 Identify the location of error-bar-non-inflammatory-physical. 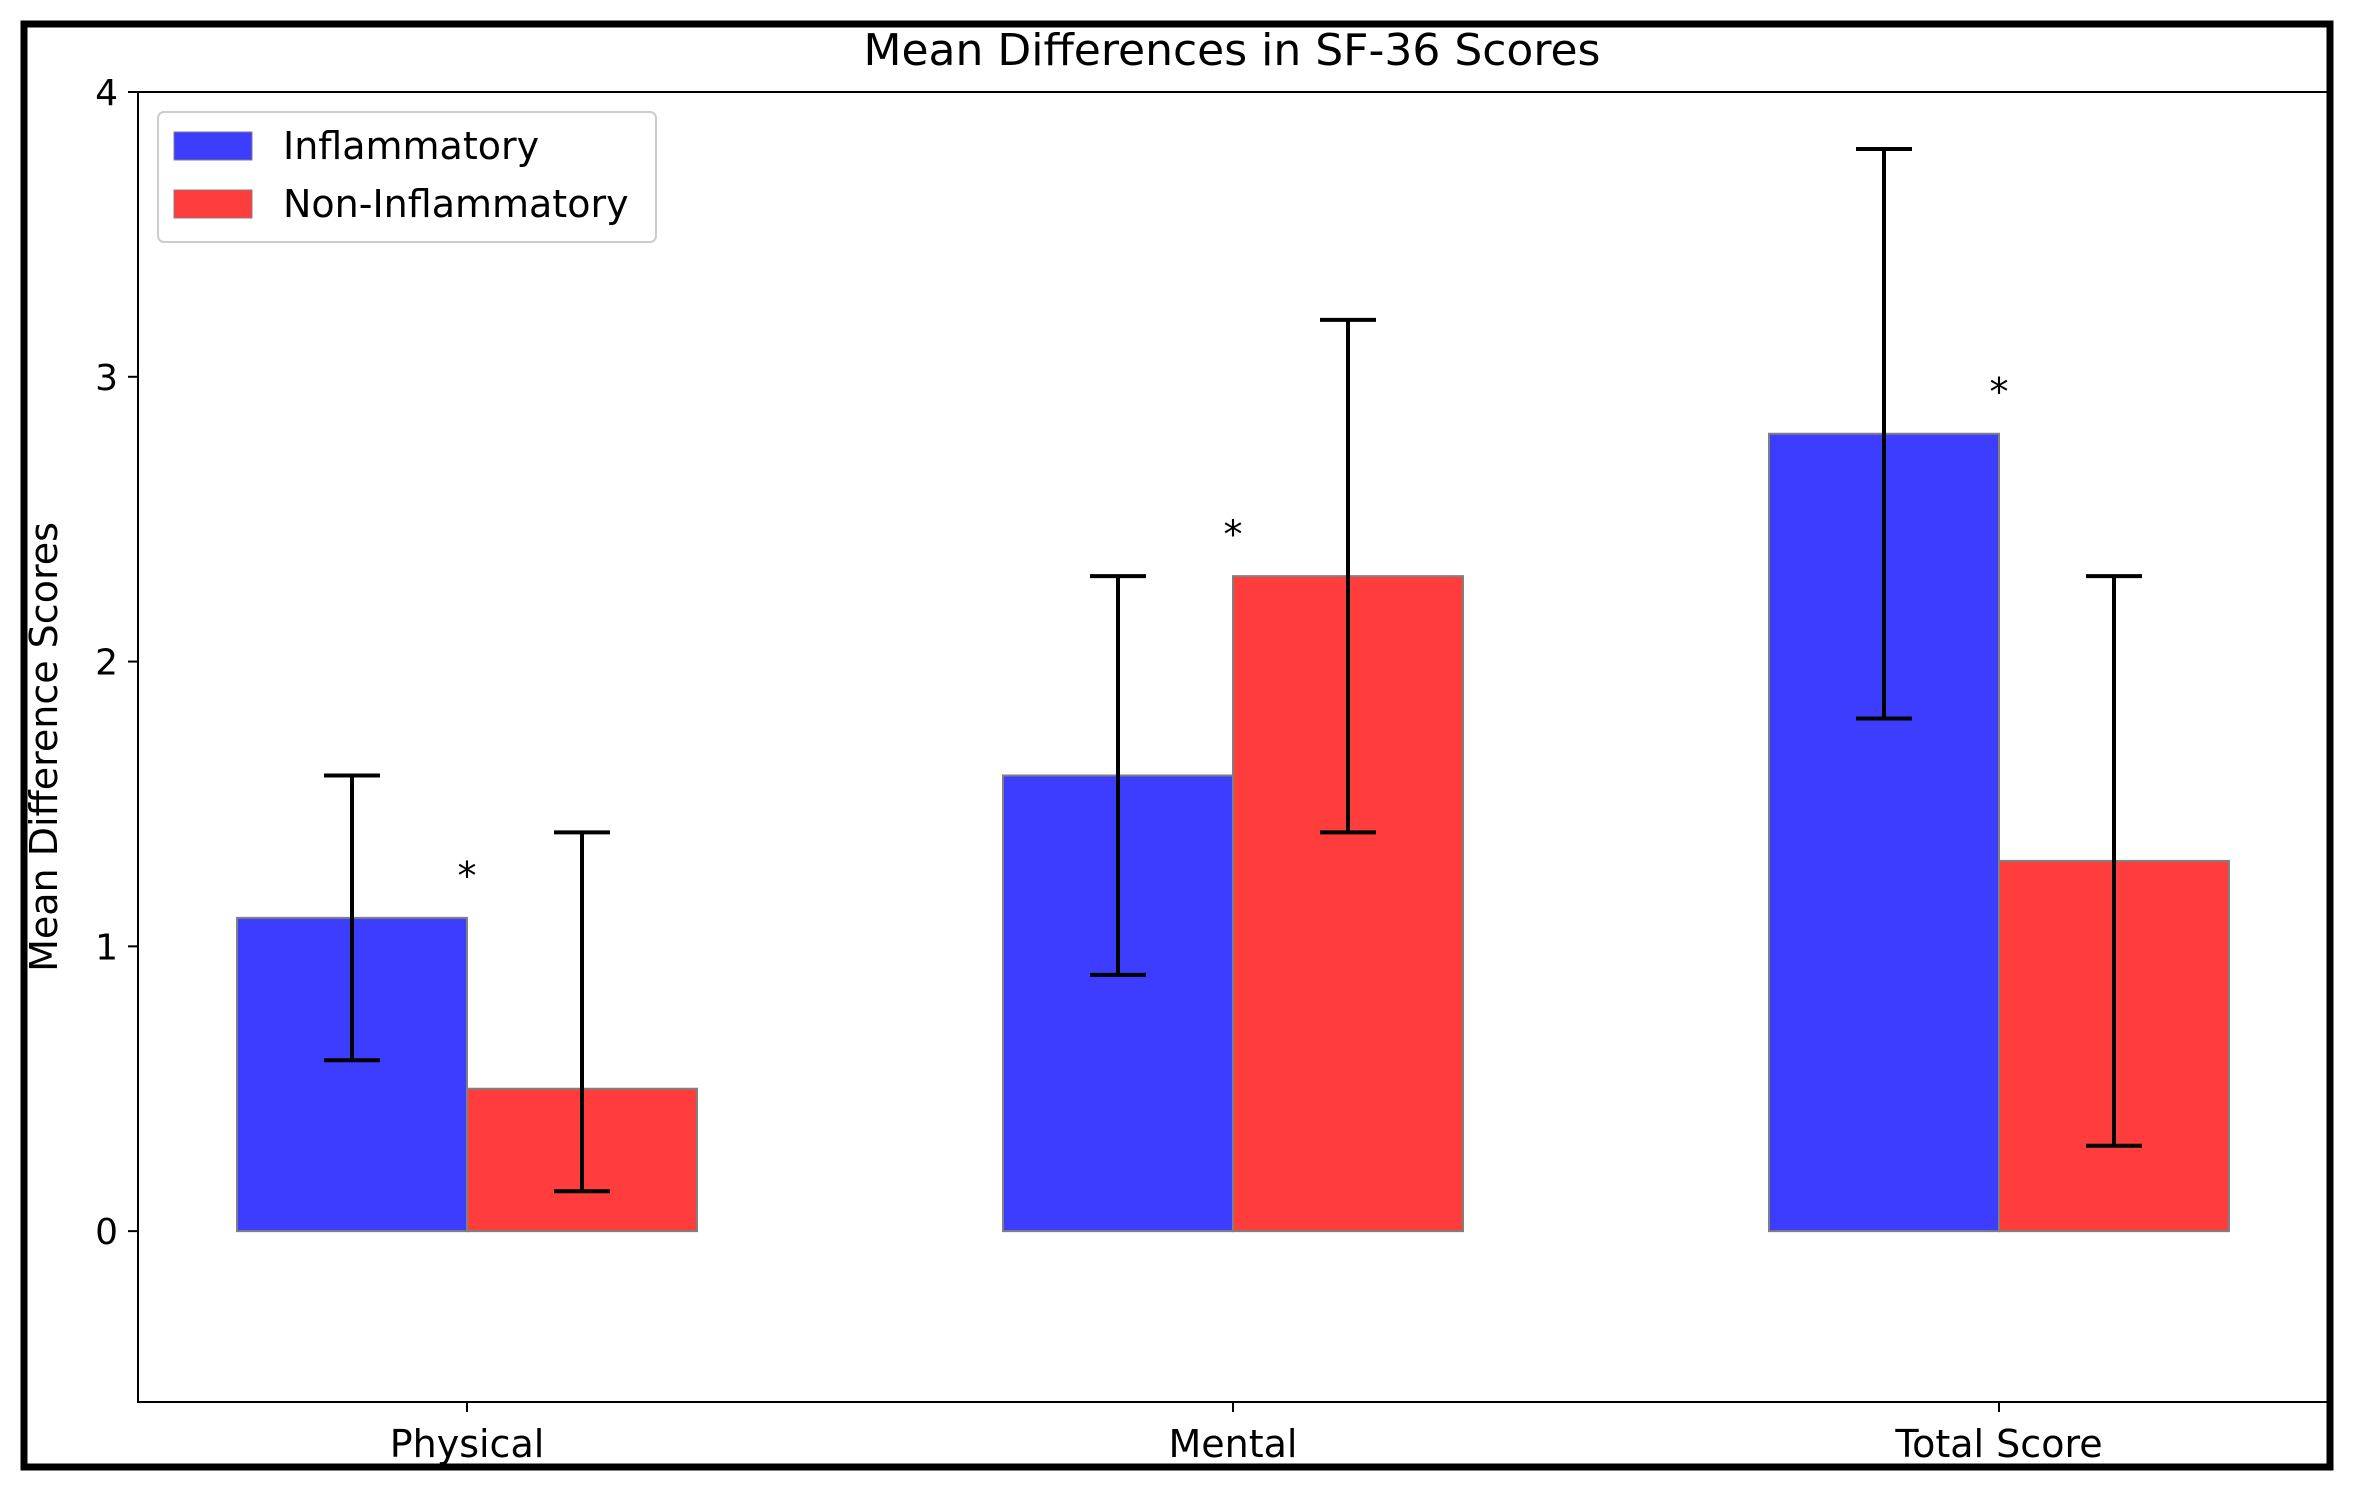
(582, 1012).